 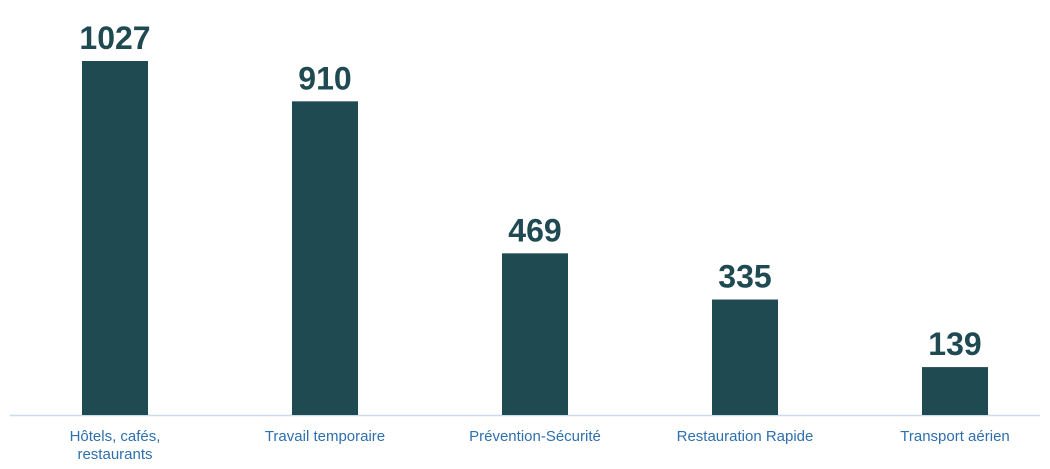 I want to click on category-label: Restauration Rapide, so click(x=745, y=436).